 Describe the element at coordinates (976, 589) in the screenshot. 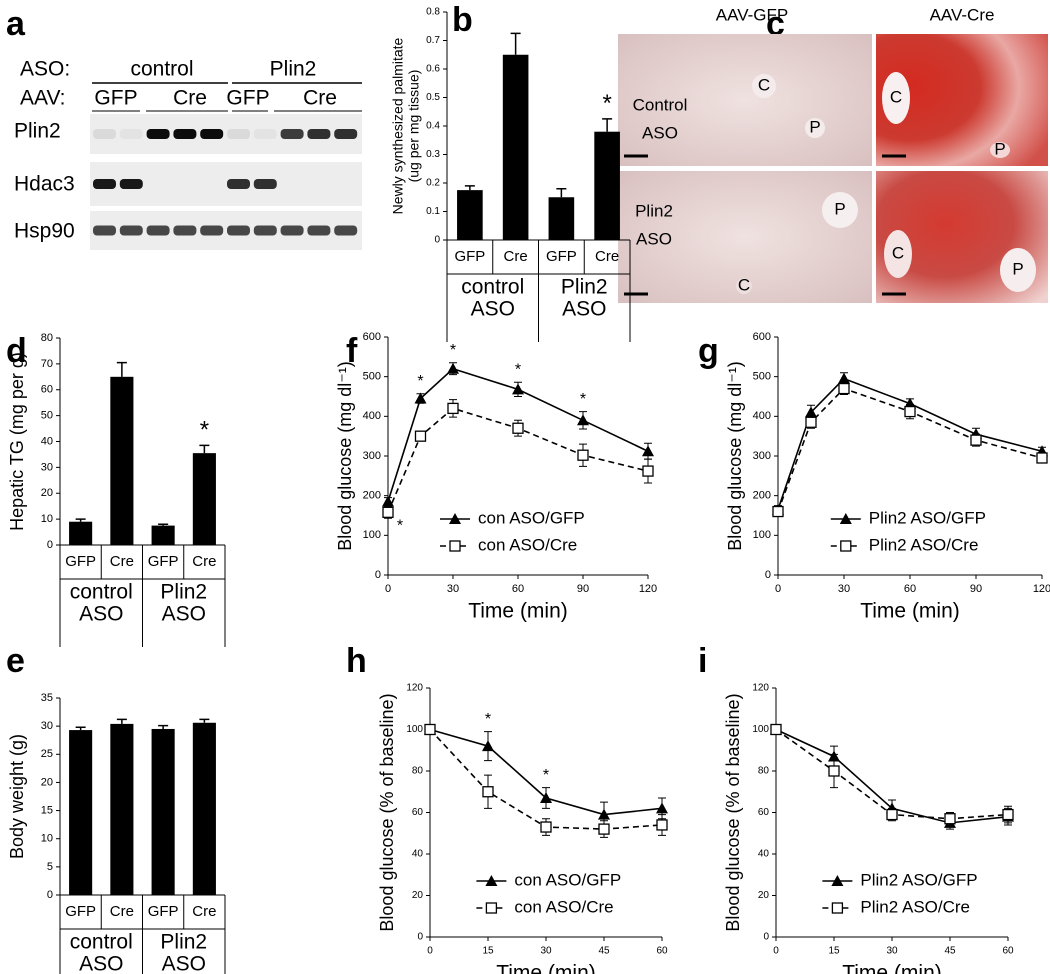

I see `x-tick-label: 90` at that location.